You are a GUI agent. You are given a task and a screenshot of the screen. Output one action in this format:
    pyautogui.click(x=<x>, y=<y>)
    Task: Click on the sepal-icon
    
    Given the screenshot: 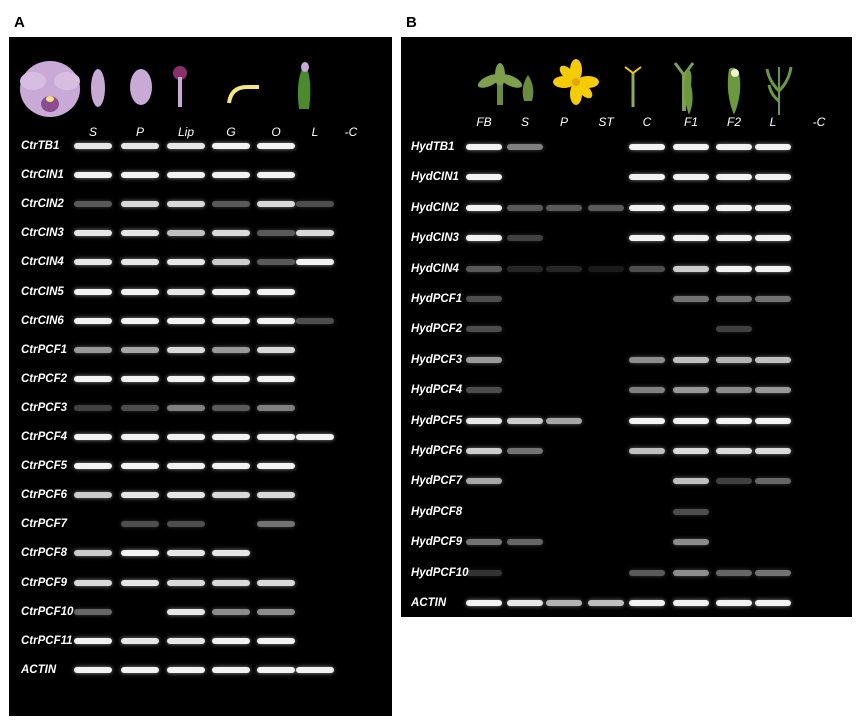 What is the action you would take?
    pyautogui.click(x=98, y=88)
    